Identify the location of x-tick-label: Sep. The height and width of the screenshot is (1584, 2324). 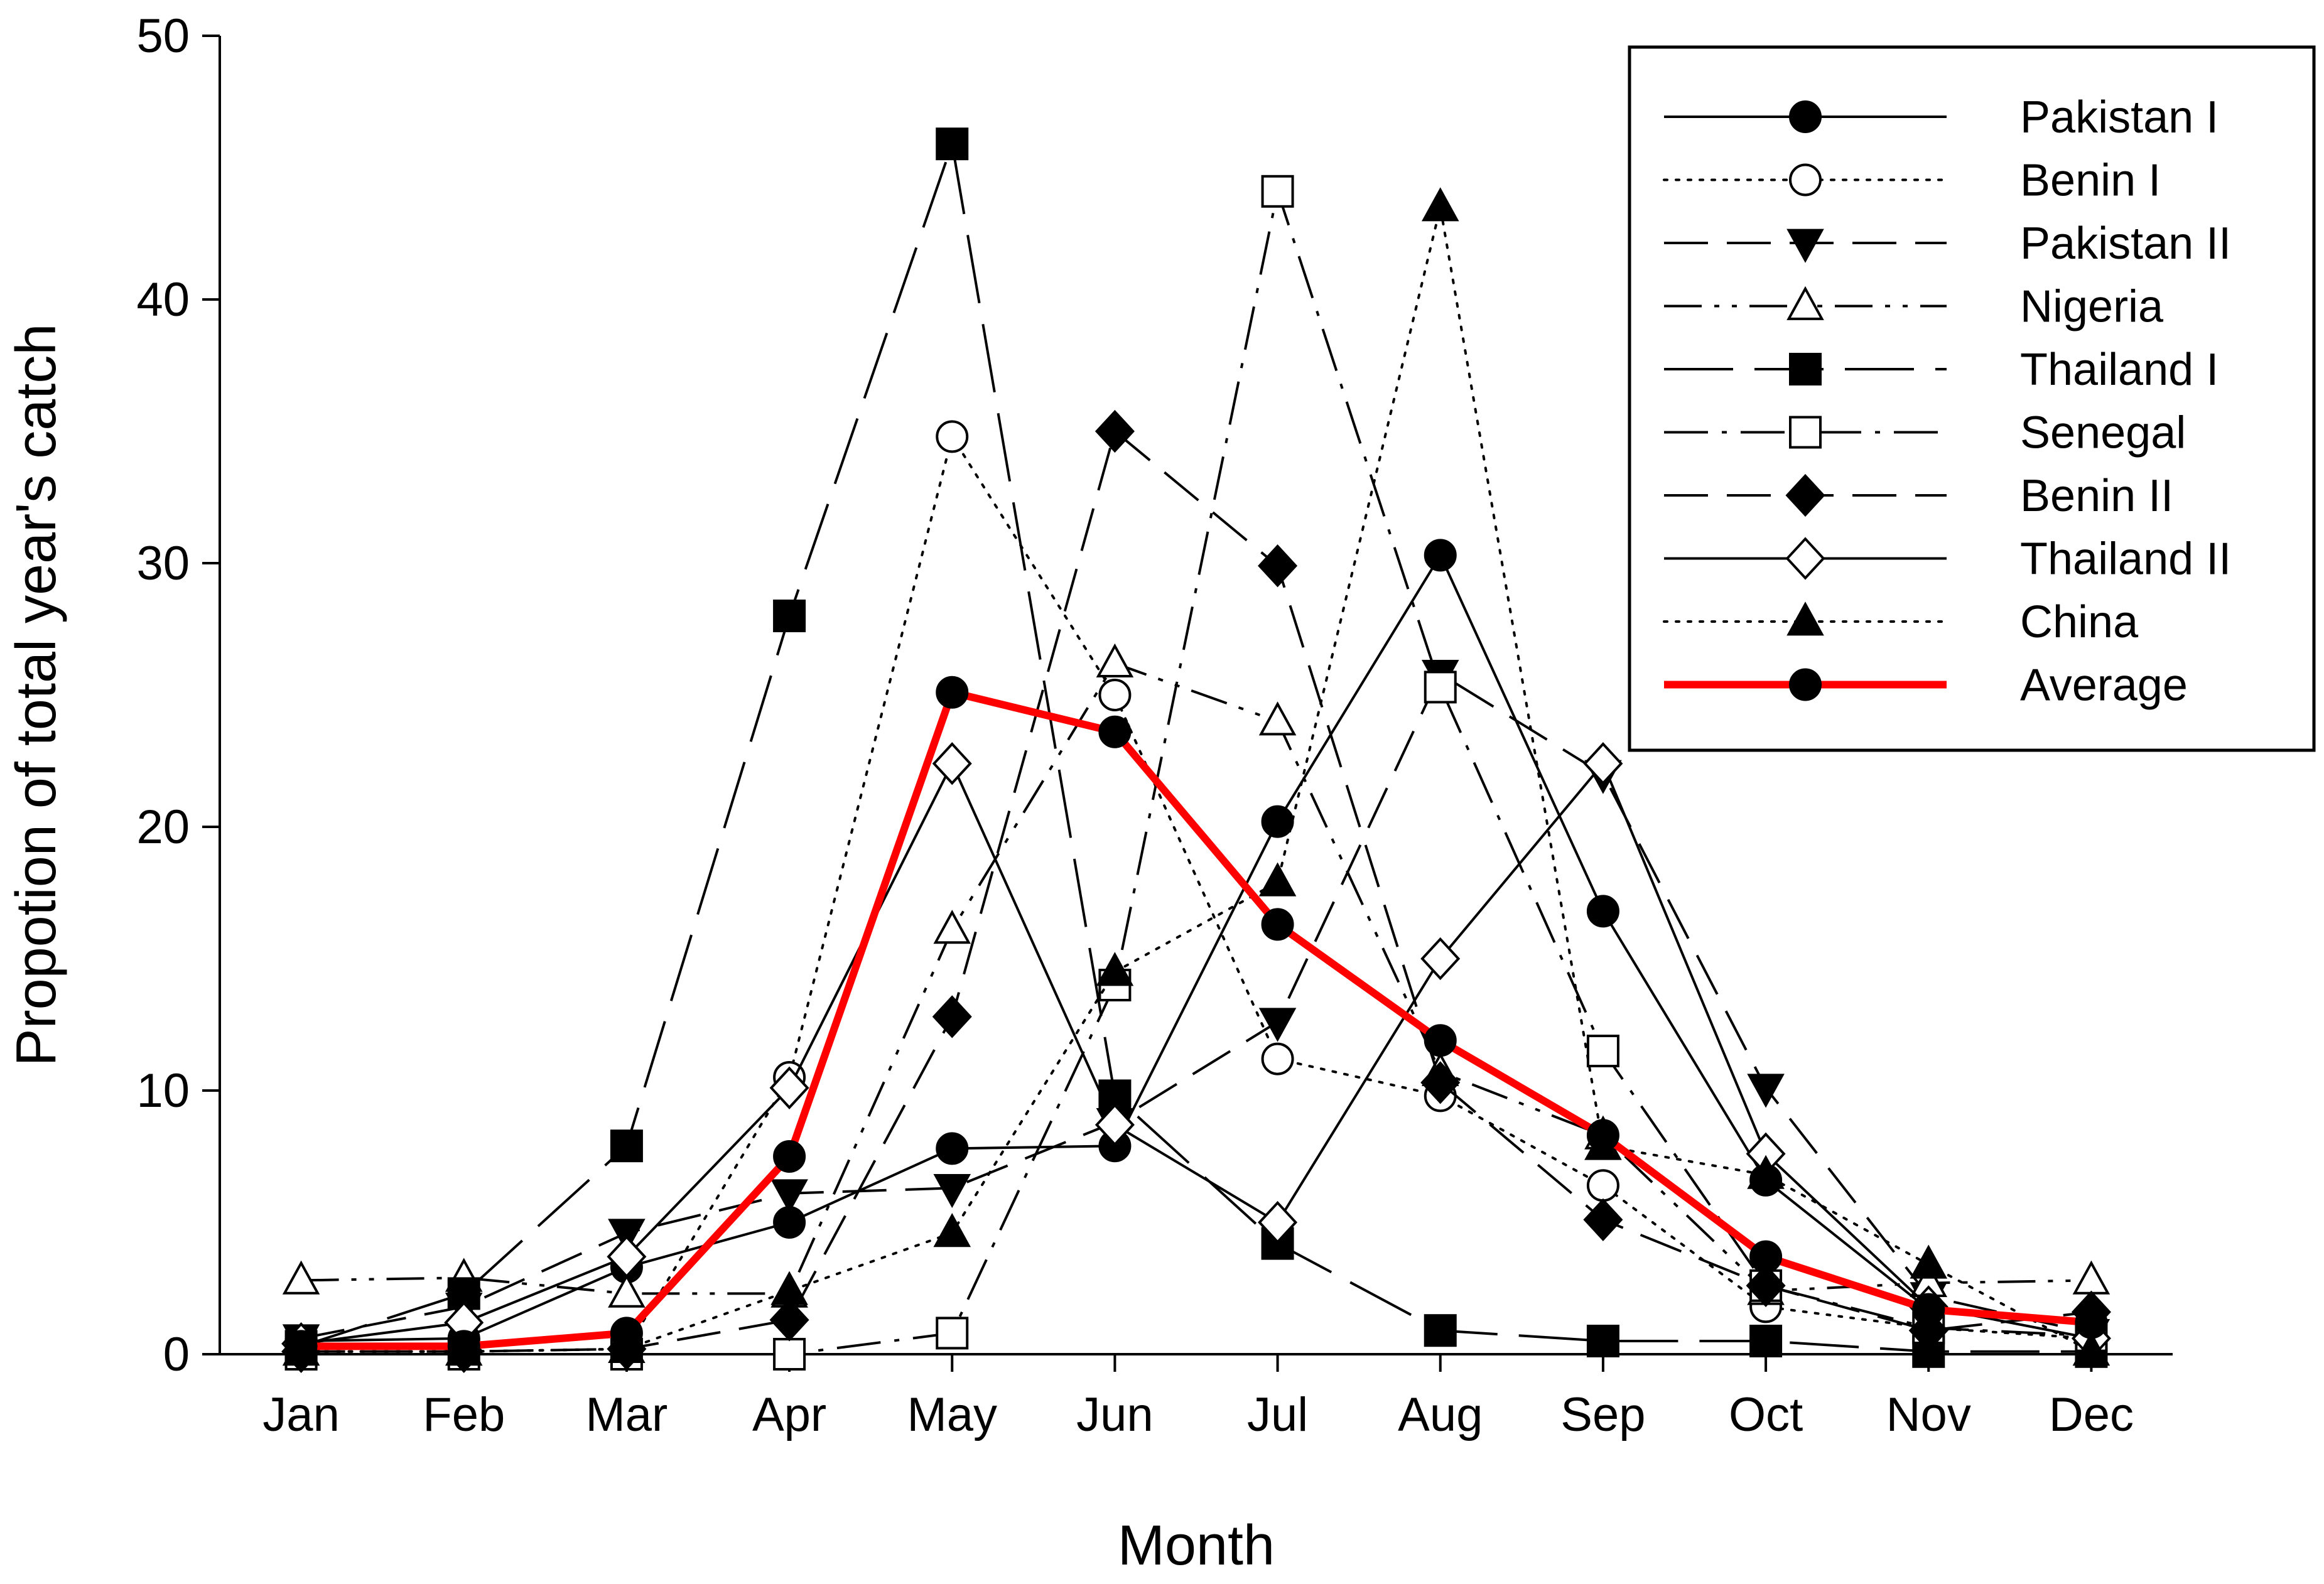
(1602, 1415).